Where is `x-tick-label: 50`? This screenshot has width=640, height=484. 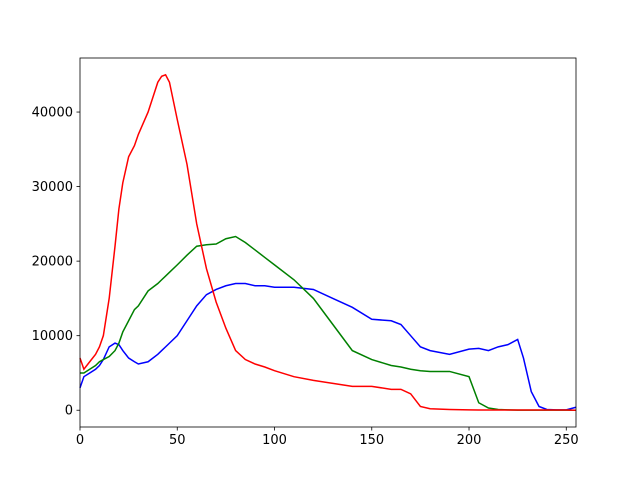 x-tick-label: 50 is located at coordinates (177, 440).